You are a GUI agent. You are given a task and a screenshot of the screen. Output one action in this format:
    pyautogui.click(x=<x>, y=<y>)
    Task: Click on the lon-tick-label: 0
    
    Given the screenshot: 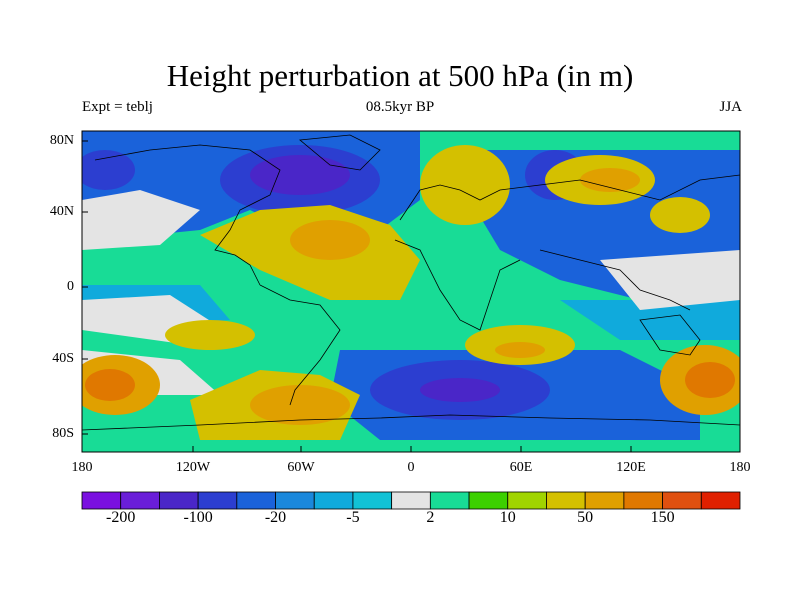 What is the action you would take?
    pyautogui.click(x=411, y=467)
    